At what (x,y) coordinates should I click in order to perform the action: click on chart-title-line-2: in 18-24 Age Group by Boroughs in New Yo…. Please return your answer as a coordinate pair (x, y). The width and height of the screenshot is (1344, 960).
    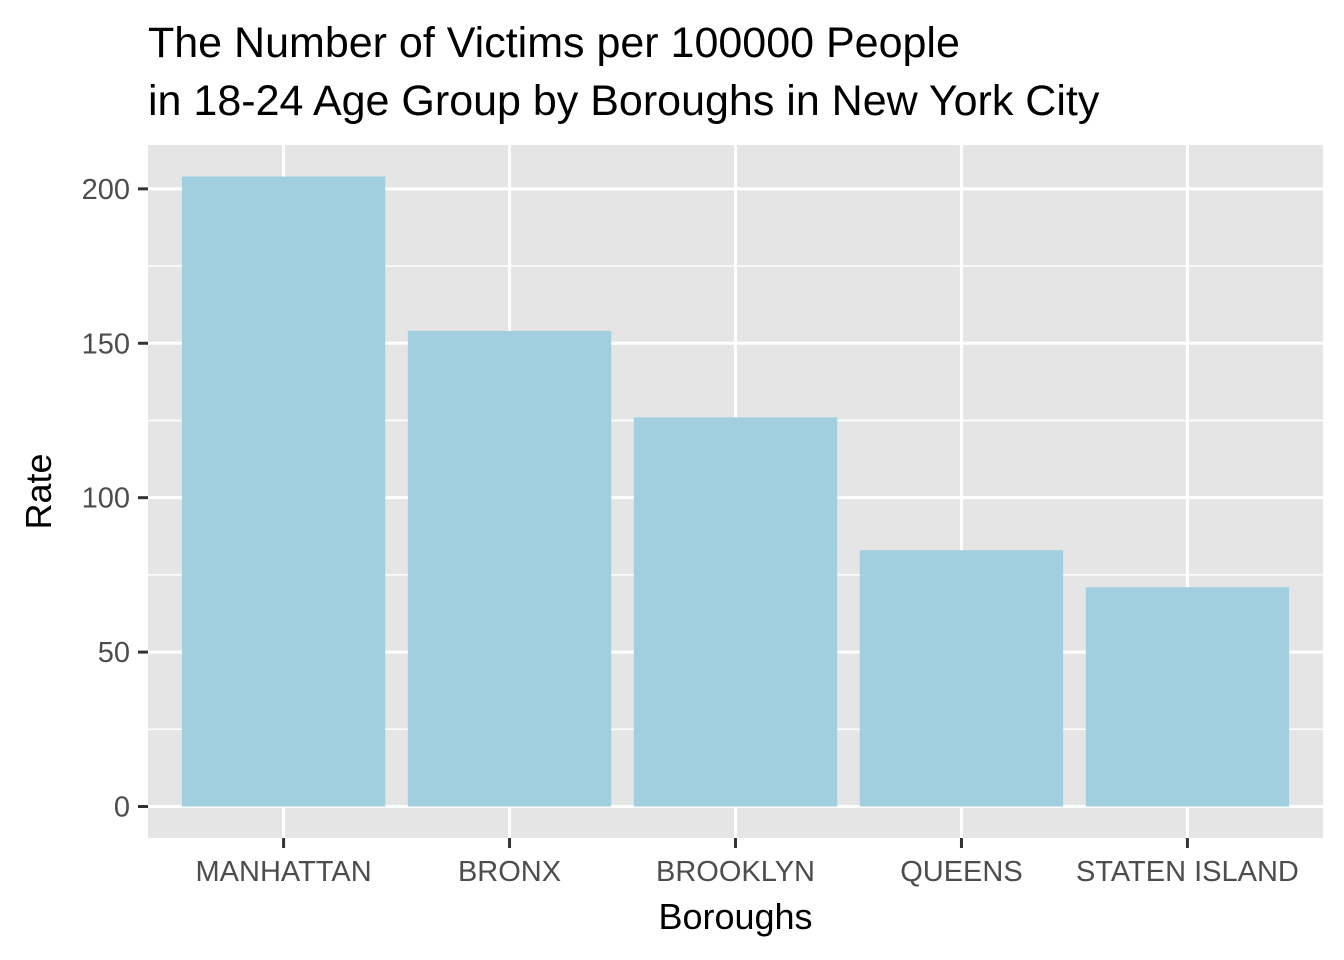
    Looking at the image, I should click on (624, 101).